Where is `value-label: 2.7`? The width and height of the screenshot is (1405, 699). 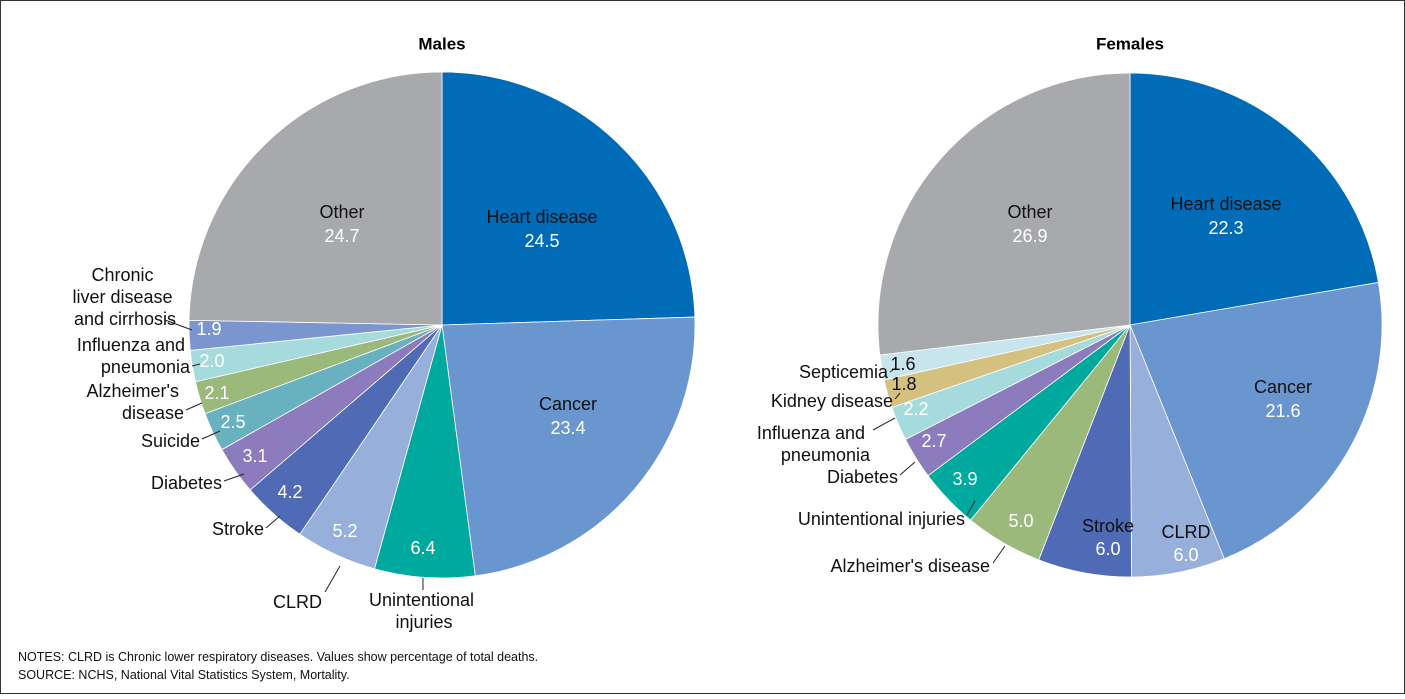 value-label: 2.7 is located at coordinates (933, 441).